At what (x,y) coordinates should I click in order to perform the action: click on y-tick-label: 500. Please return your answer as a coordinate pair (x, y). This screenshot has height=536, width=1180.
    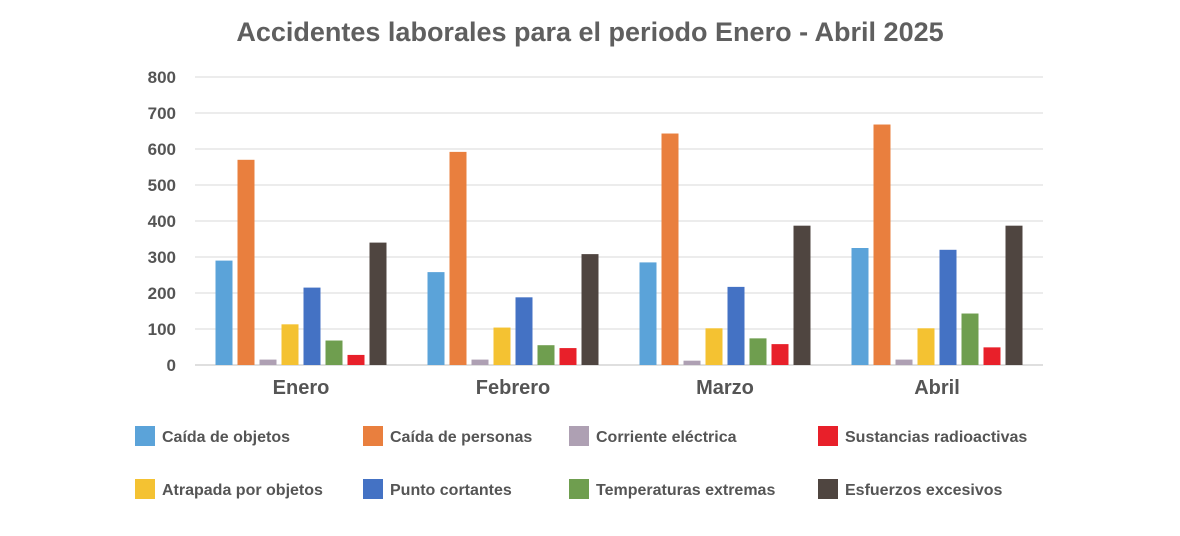
    Looking at the image, I should click on (162, 185).